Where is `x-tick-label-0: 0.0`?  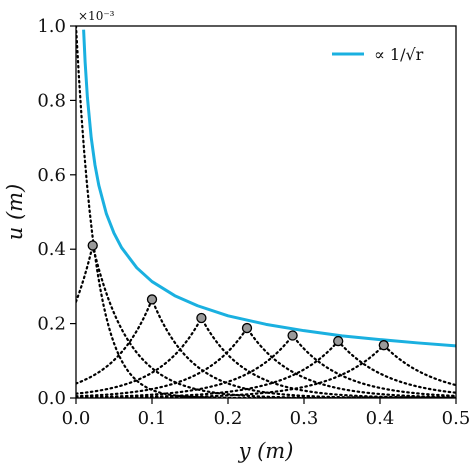 x-tick-label-0: 0.0 is located at coordinates (76, 418).